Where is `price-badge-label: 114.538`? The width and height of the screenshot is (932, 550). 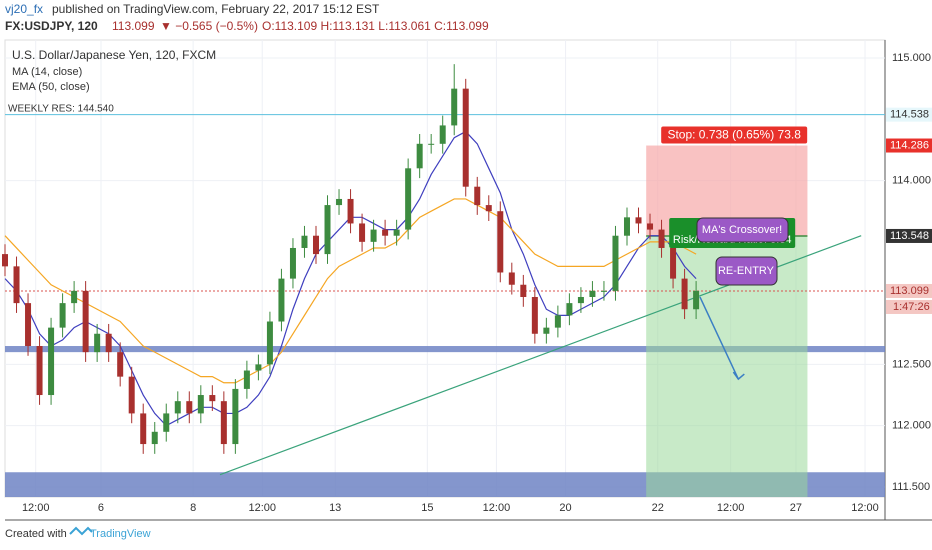
price-badge-label: 114.538 is located at coordinates (909, 115).